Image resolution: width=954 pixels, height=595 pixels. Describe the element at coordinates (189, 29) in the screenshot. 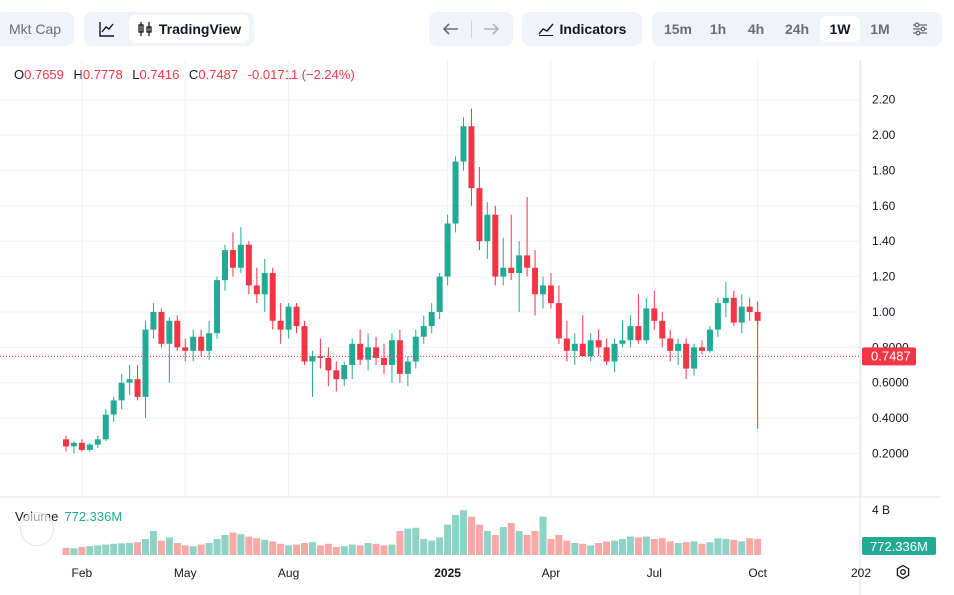

I see `tradingview-button: TradingView` at that location.